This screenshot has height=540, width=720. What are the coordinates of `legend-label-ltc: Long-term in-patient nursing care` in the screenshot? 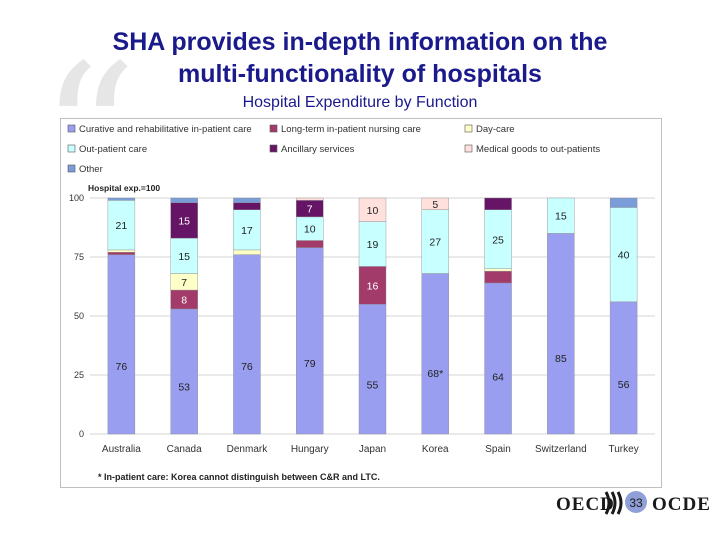 It's located at (351, 129).